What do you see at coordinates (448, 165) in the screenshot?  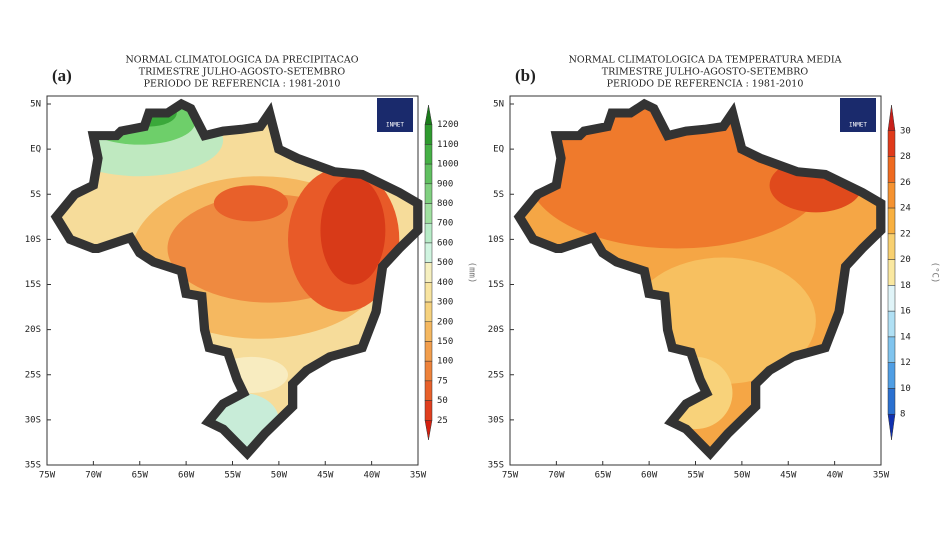 I see `colorbar-tick-label: 1000` at bounding box center [448, 165].